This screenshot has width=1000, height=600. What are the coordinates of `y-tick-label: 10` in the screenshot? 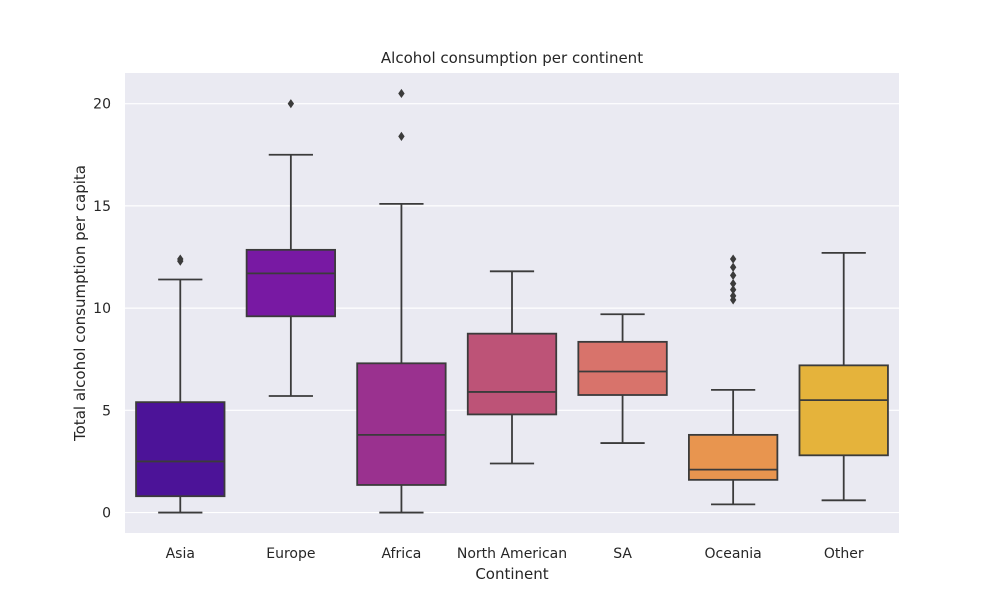 It's located at (102, 309).